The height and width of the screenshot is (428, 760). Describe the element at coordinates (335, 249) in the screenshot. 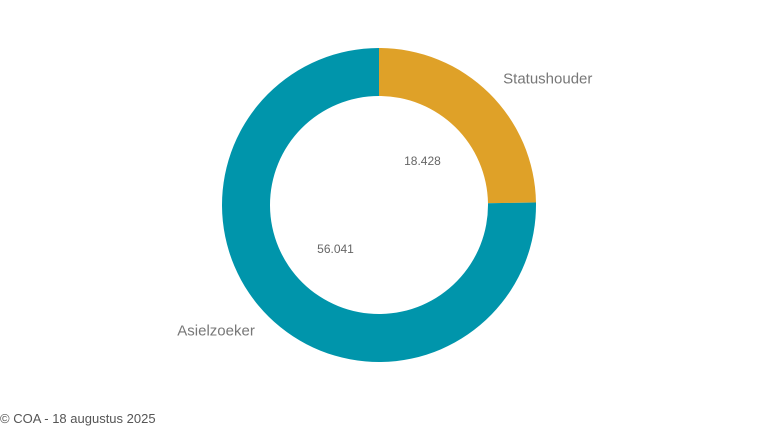

I see `value-label-asielzoeker: 56.041` at that location.